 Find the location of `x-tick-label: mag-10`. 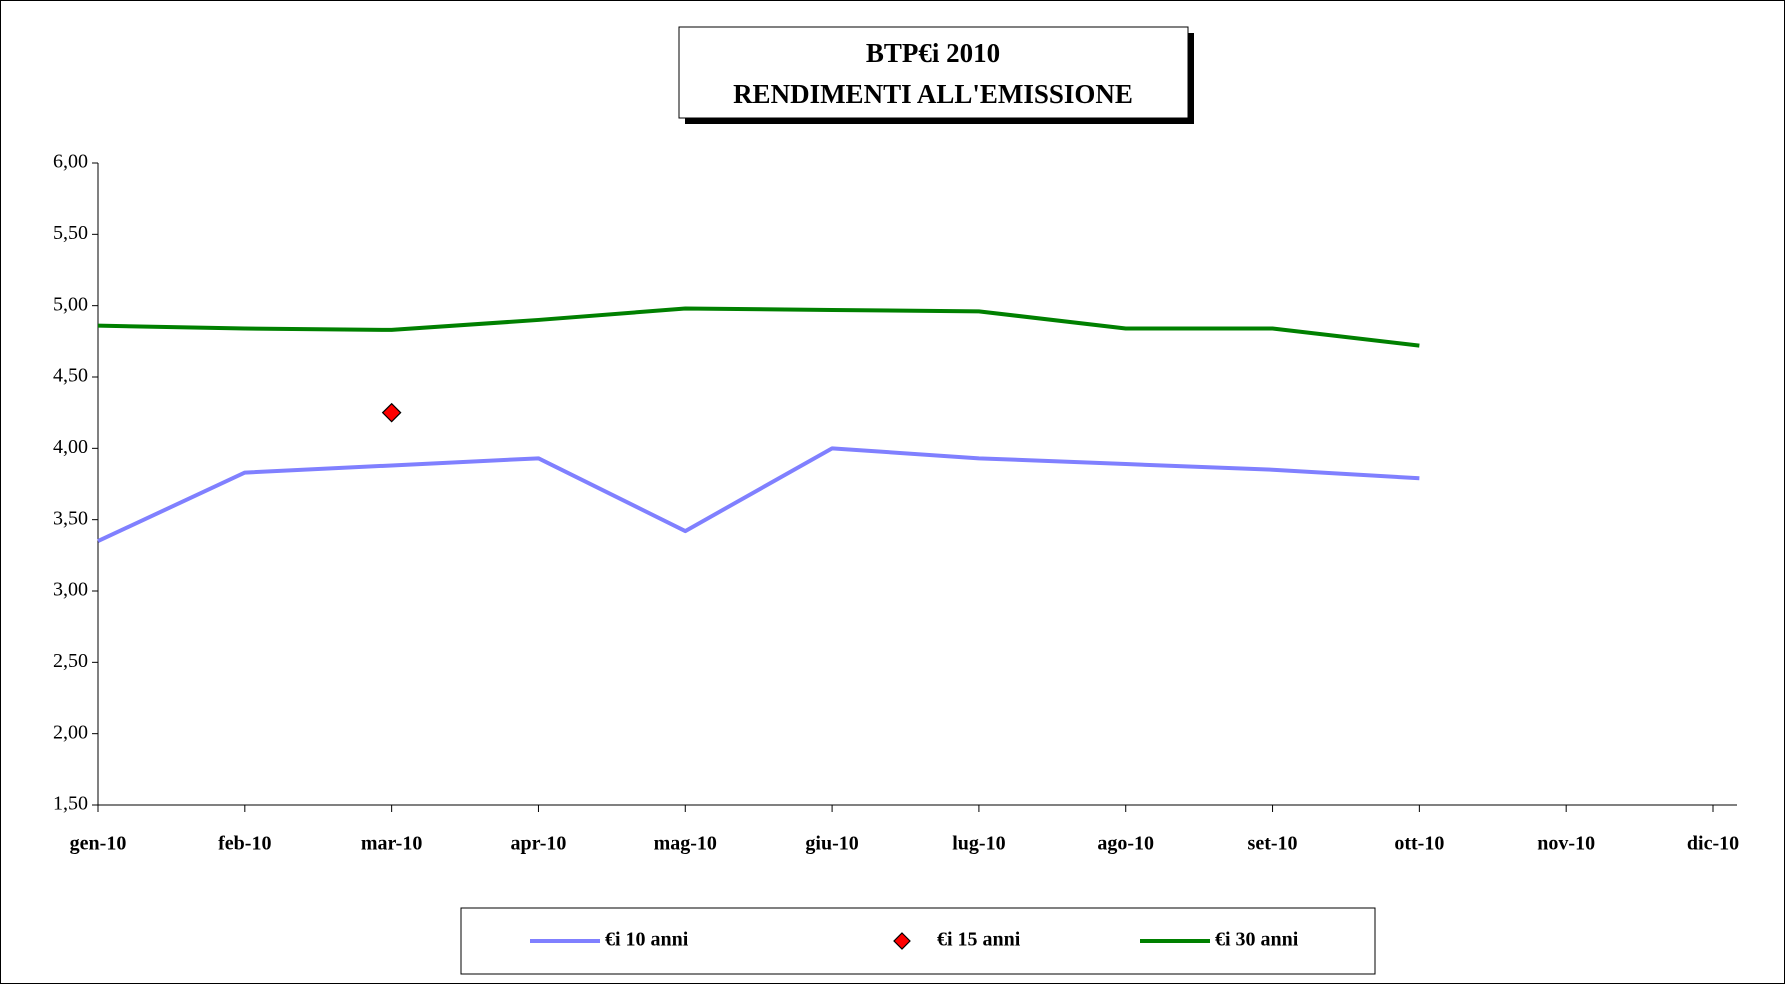

x-tick-label: mag-10 is located at coordinates (685, 844).